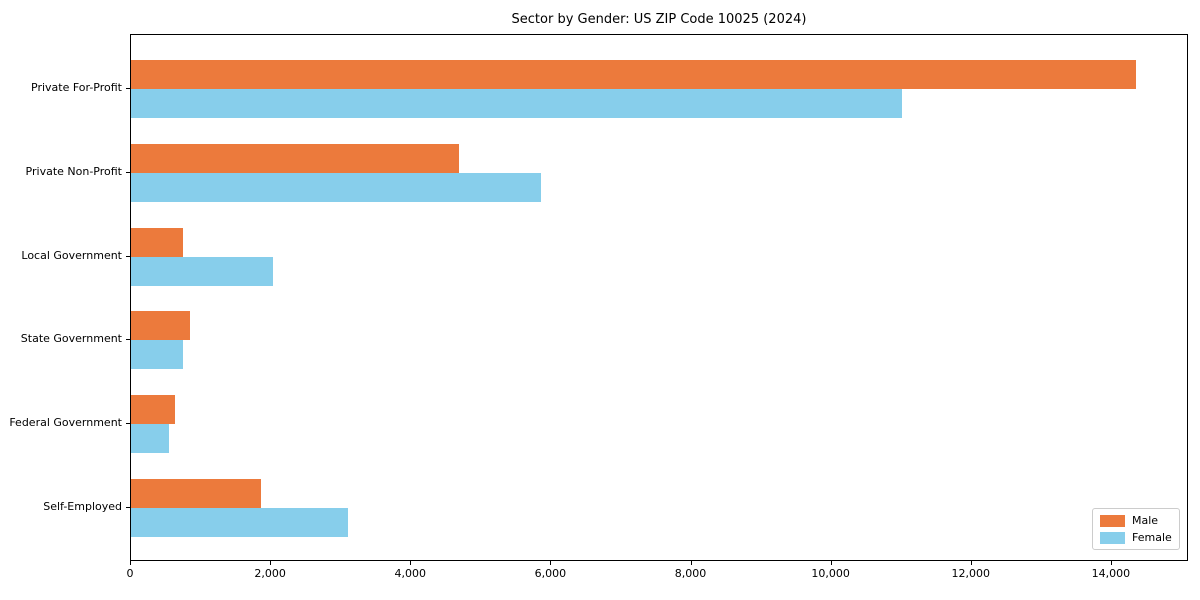  Describe the element at coordinates (82, 507) in the screenshot. I see `y-category-label: Self-Employed` at that location.